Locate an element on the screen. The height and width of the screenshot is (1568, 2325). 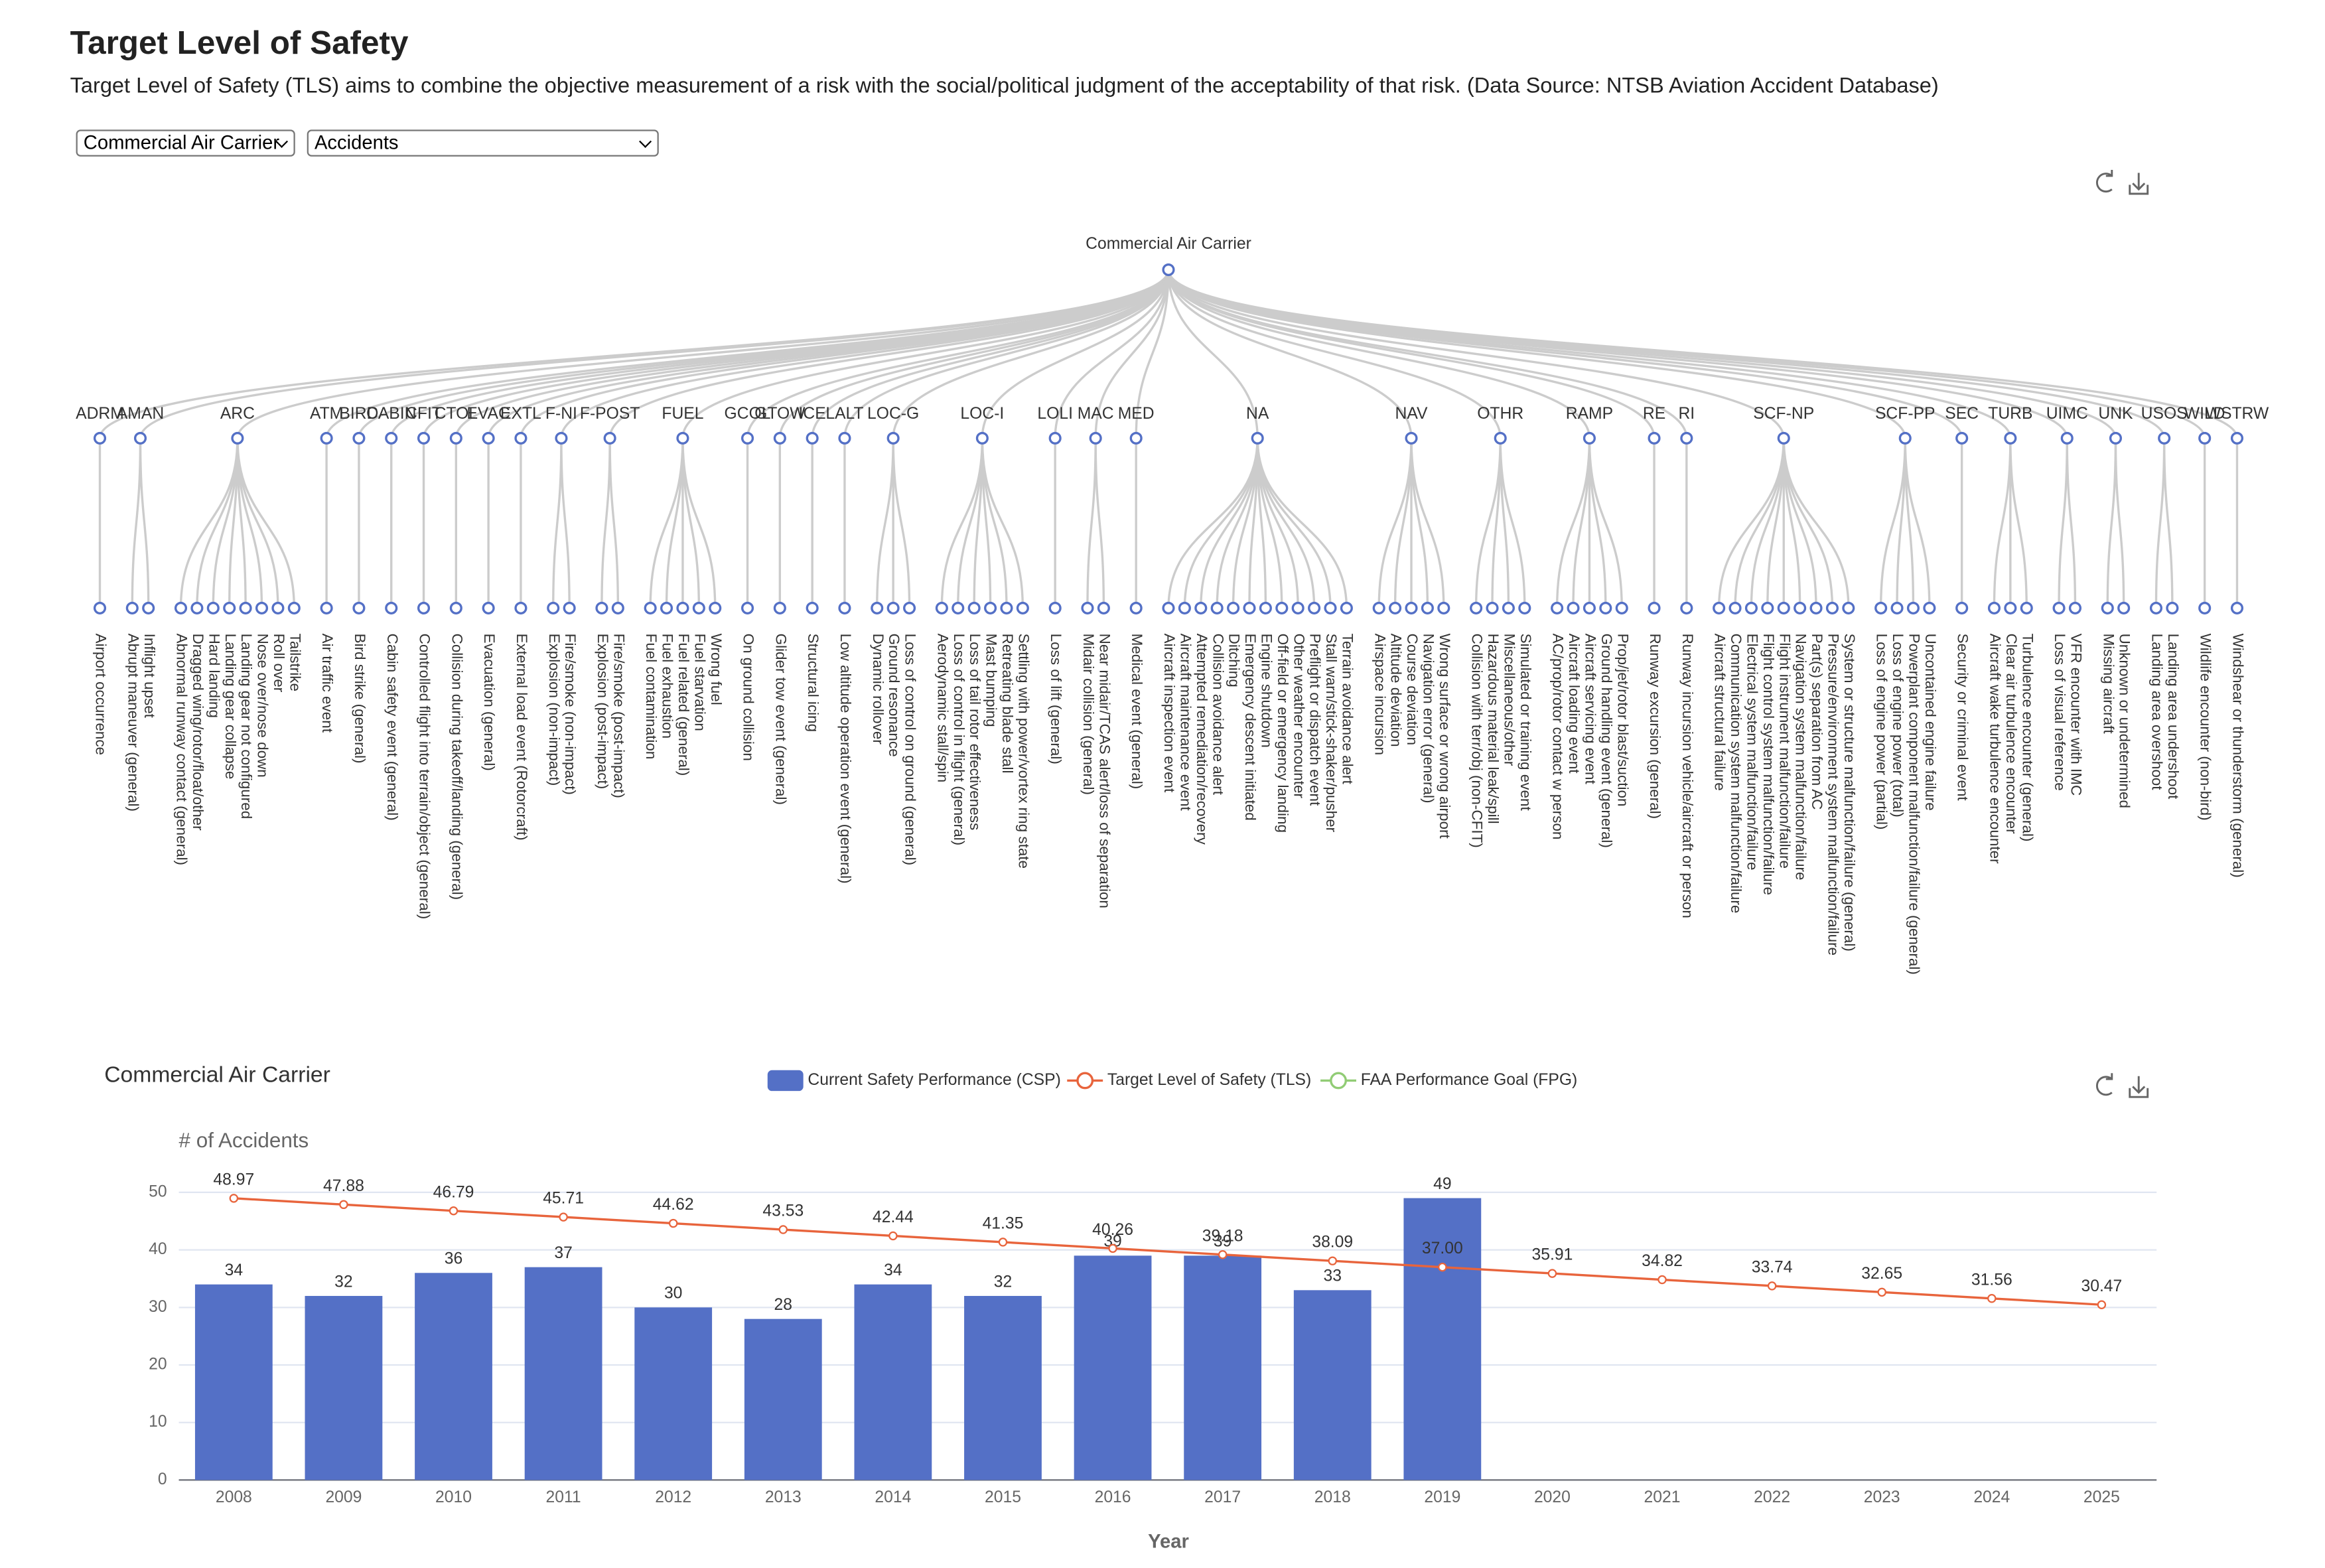
chart-toolbar is located at coordinates (2122, 1085).